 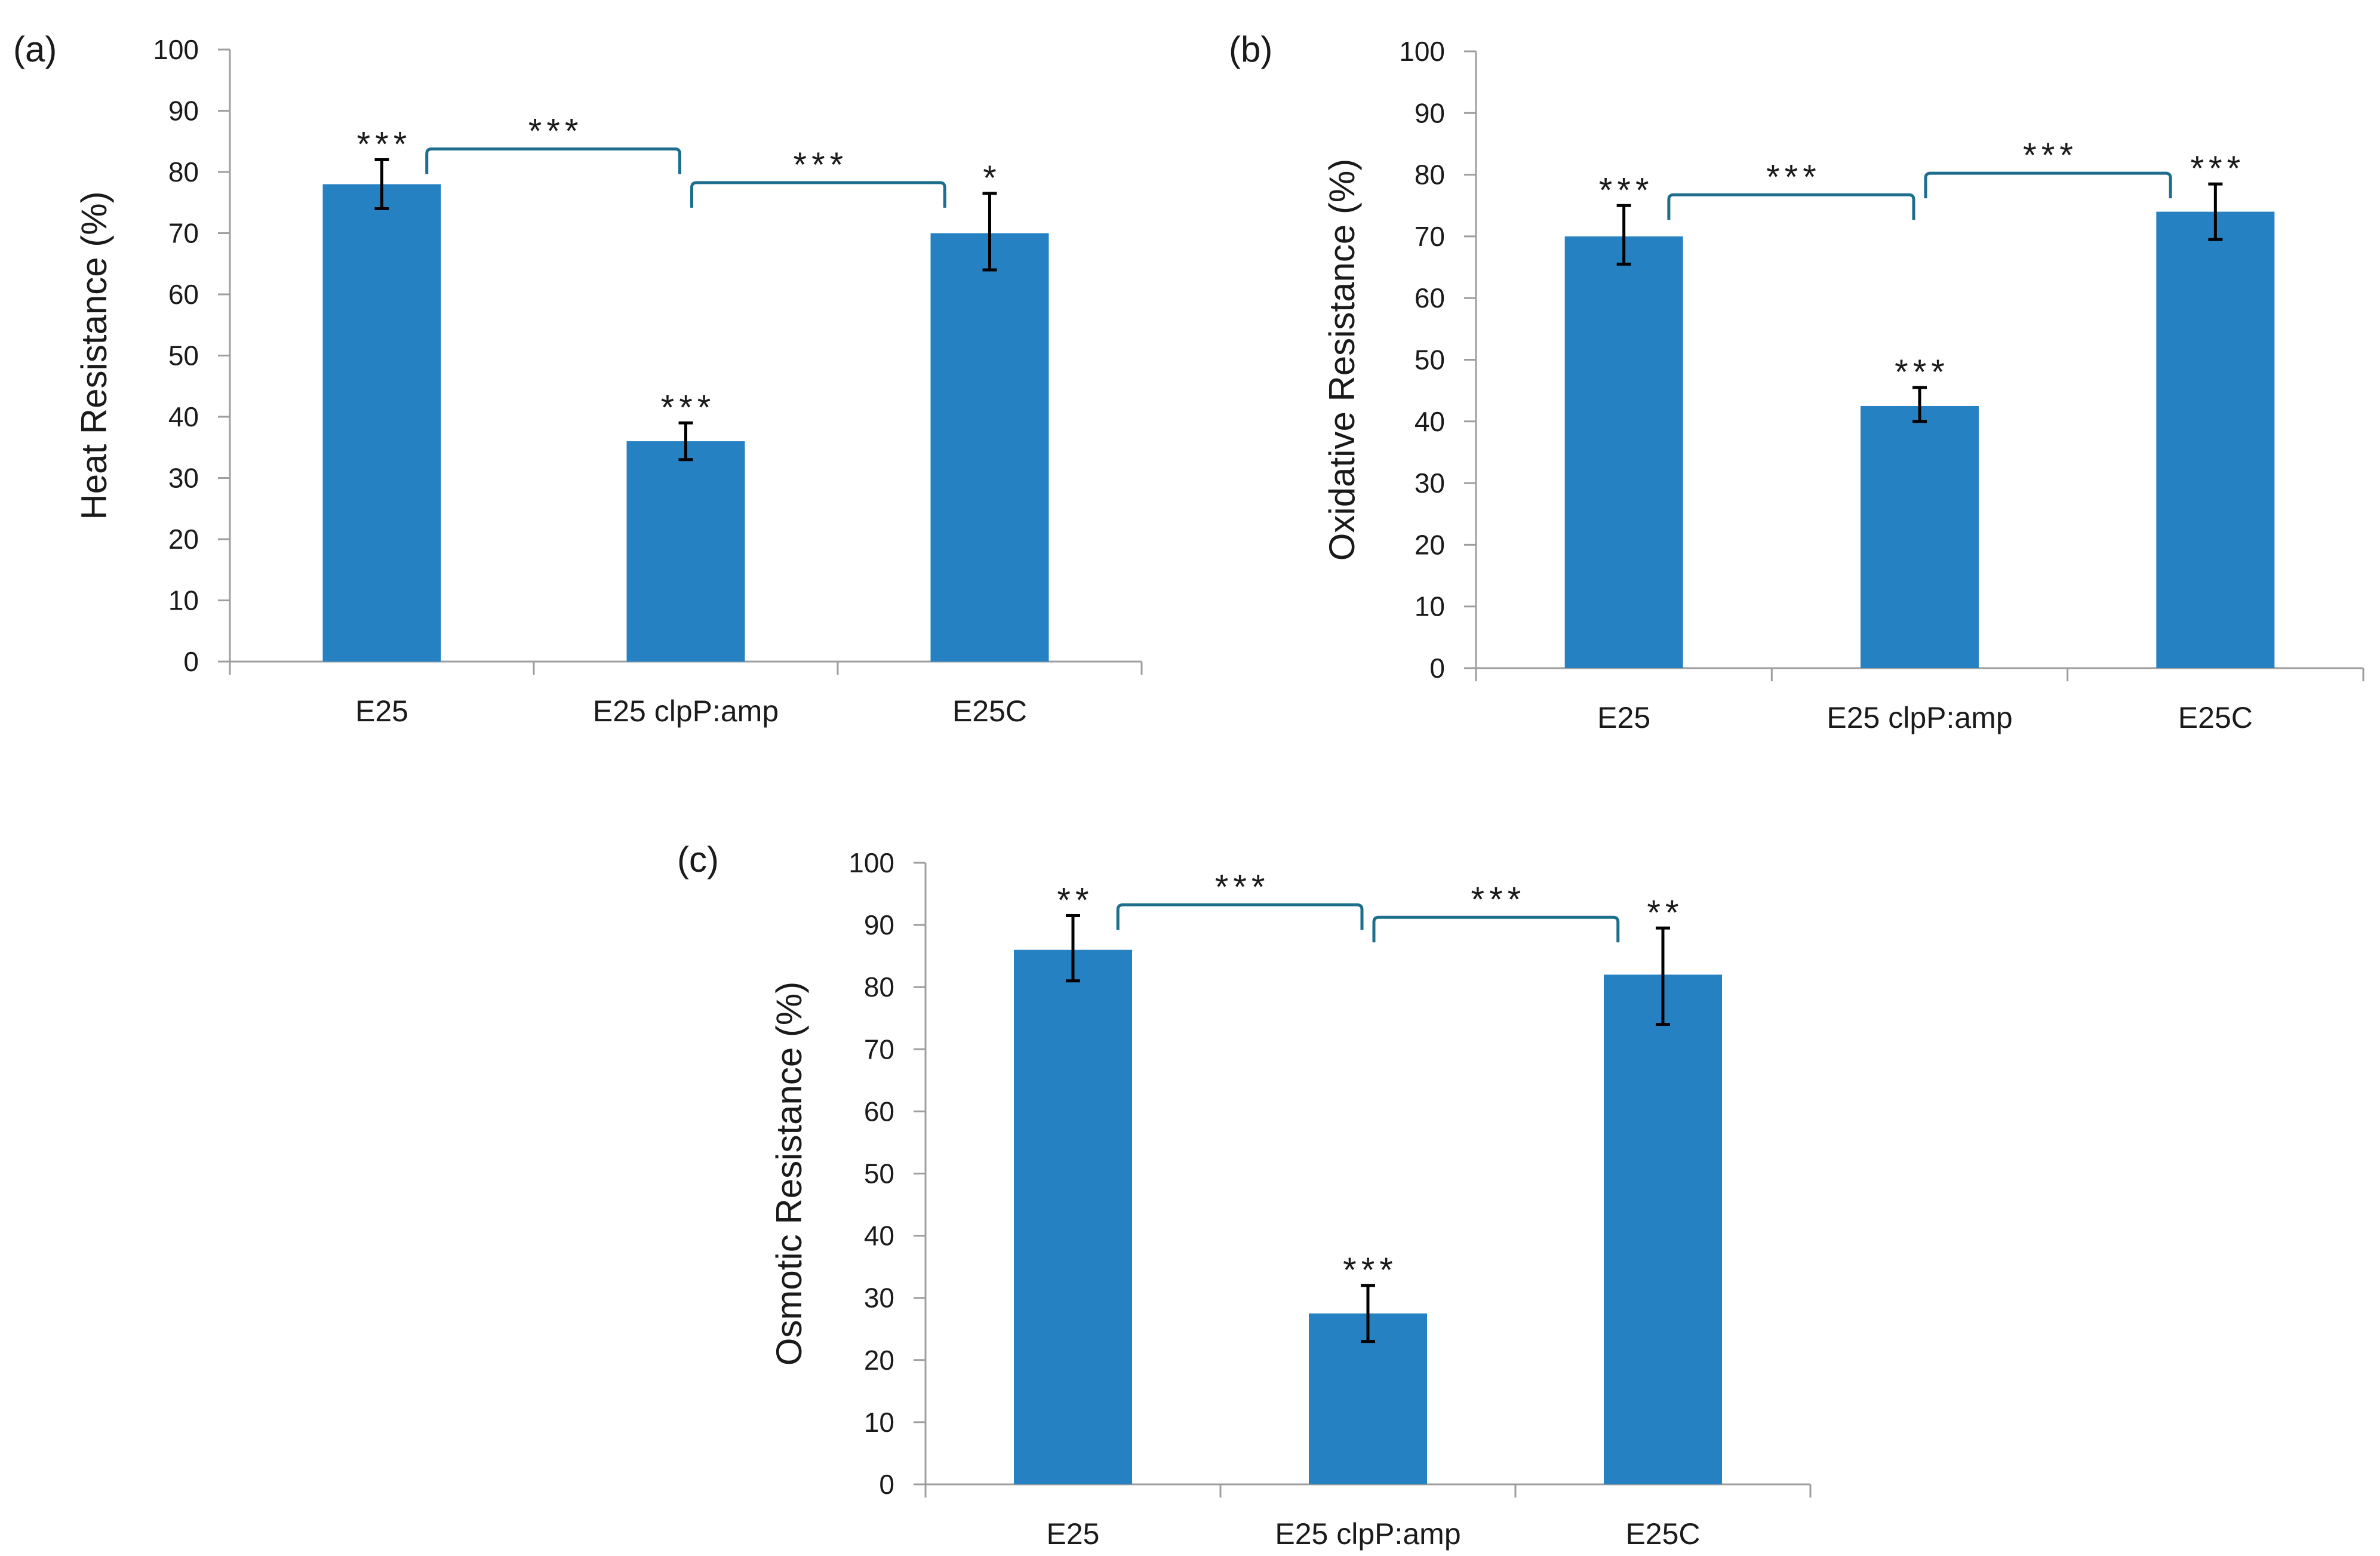 I want to click on y-axis-title: Oxidative Resistance (%), so click(x=1342, y=360).